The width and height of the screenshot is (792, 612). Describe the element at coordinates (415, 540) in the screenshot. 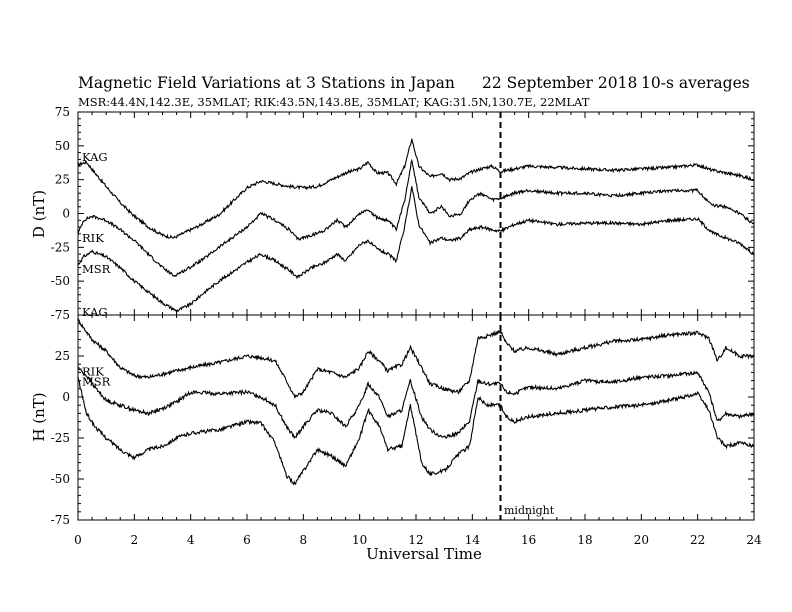

I see `x-tick-label: 12` at that location.